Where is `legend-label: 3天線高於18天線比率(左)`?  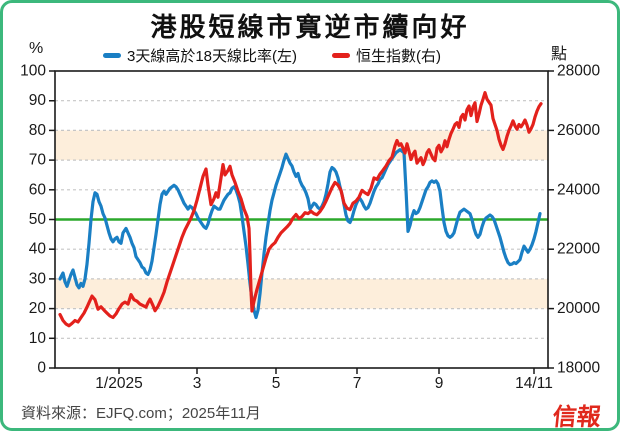
legend-label: 3天線高於18天線比率(左) is located at coordinates (212, 56).